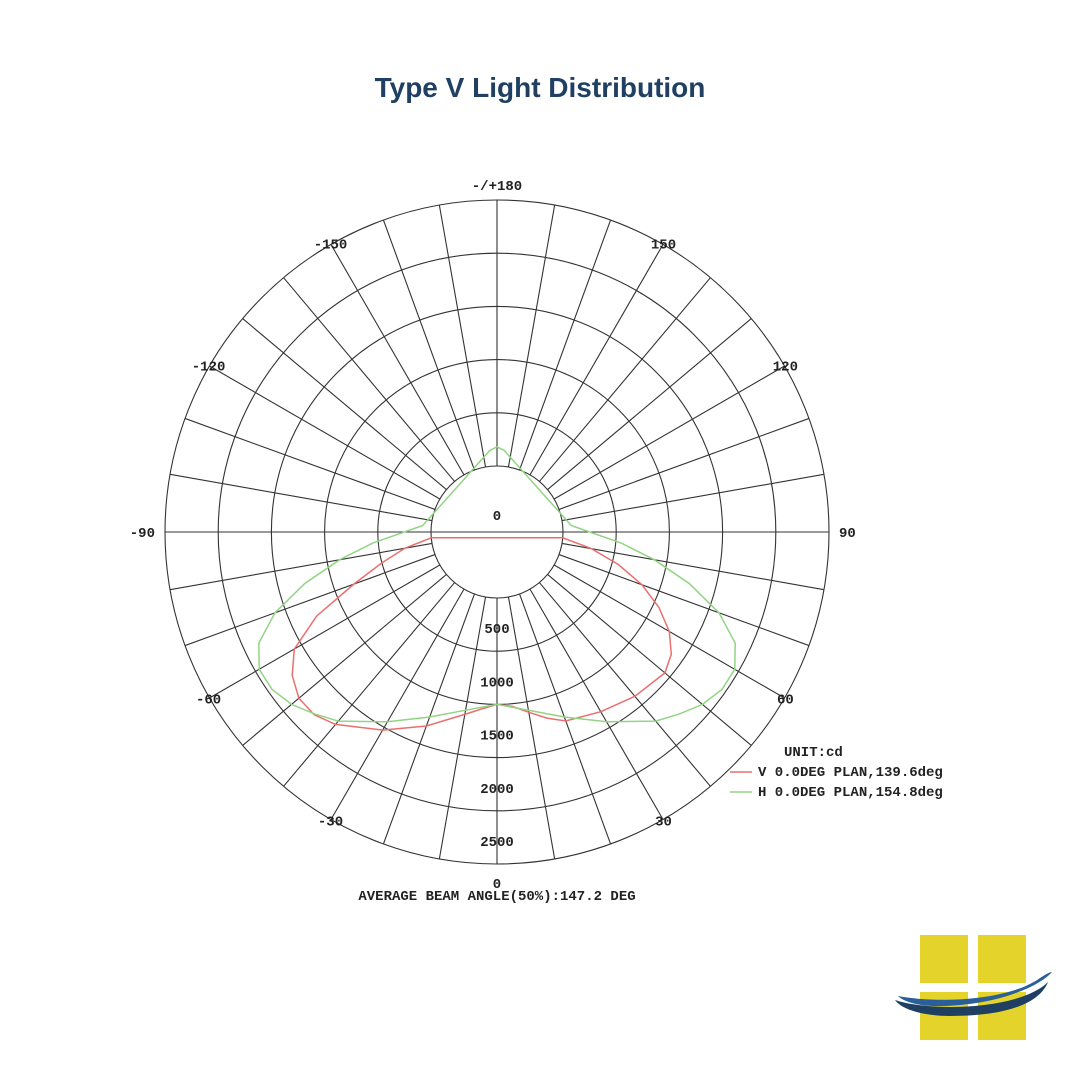  I want to click on chart-title: Type V Light Distribution, so click(540, 87).